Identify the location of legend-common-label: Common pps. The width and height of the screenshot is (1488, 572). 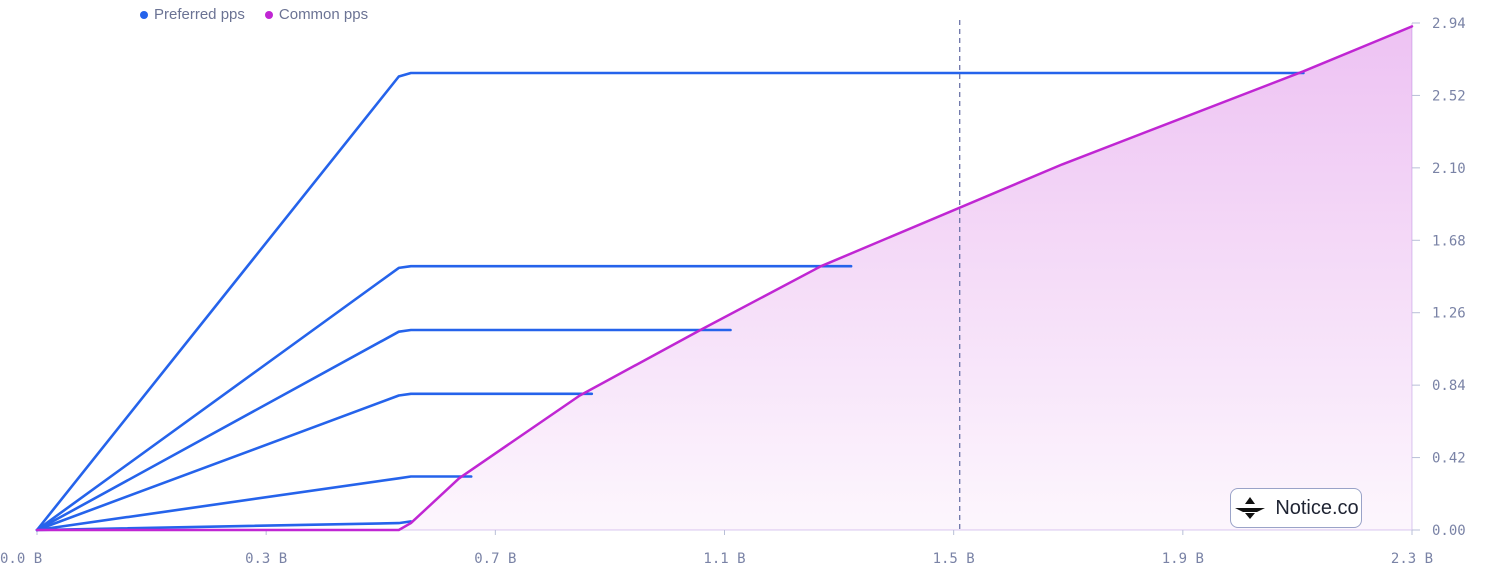
(323, 14).